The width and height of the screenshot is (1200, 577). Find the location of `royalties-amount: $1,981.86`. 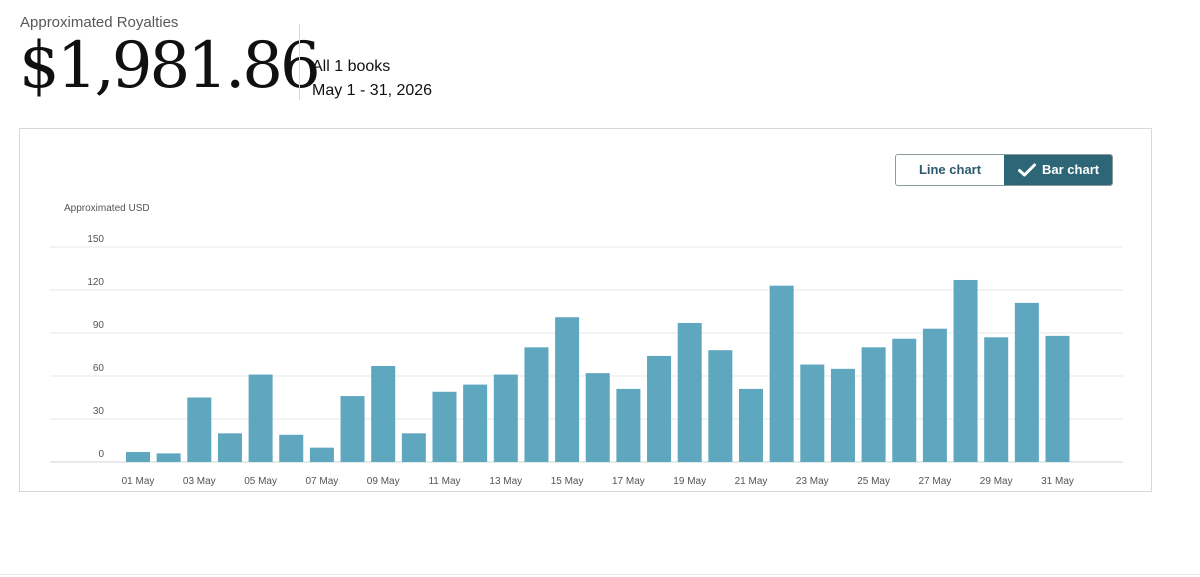

royalties-amount: $1,981.86 is located at coordinates (170, 66).